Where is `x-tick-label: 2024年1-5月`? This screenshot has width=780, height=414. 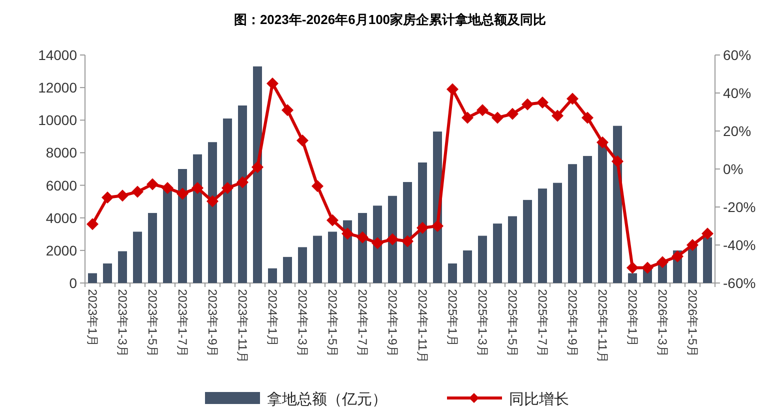
x-tick-label: 2024年1-5月 is located at coordinates (333, 323).